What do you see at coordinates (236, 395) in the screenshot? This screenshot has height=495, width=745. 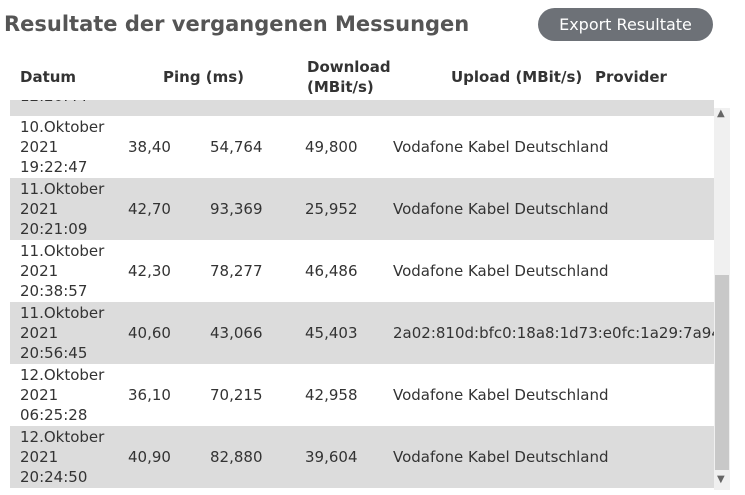 I see `download-cell: 70,215` at bounding box center [236, 395].